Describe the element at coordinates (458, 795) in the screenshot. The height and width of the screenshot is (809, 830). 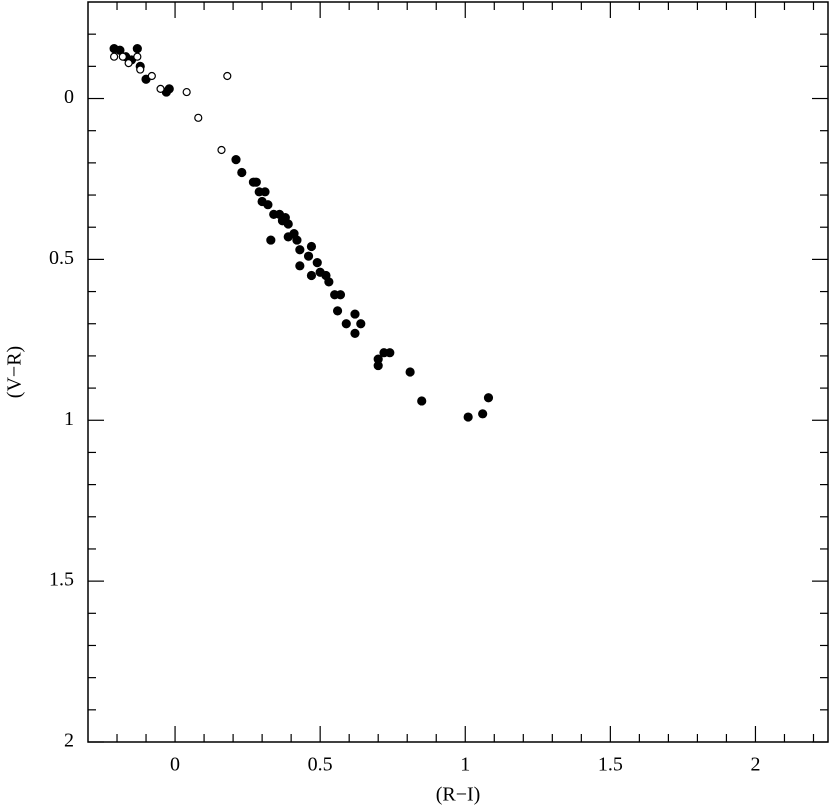
I see `x-axis-label: (R−I)` at that location.